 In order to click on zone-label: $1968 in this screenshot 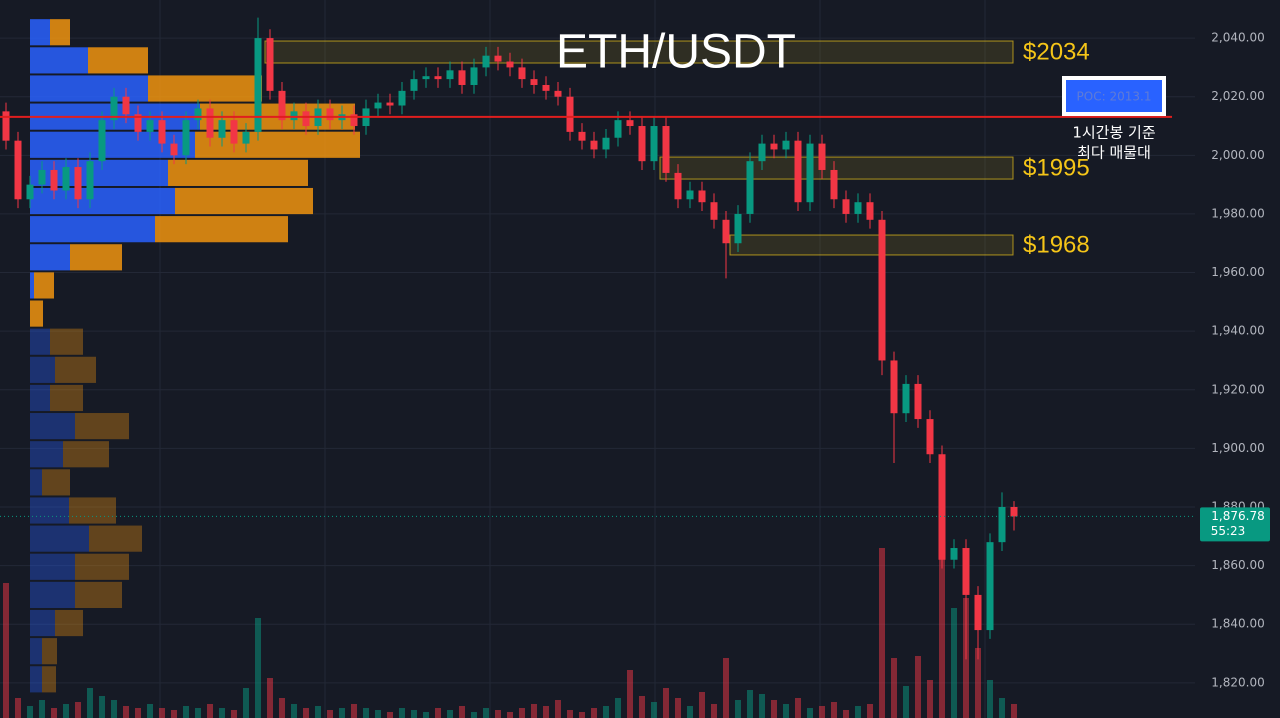, I will do `click(1056, 244)`.